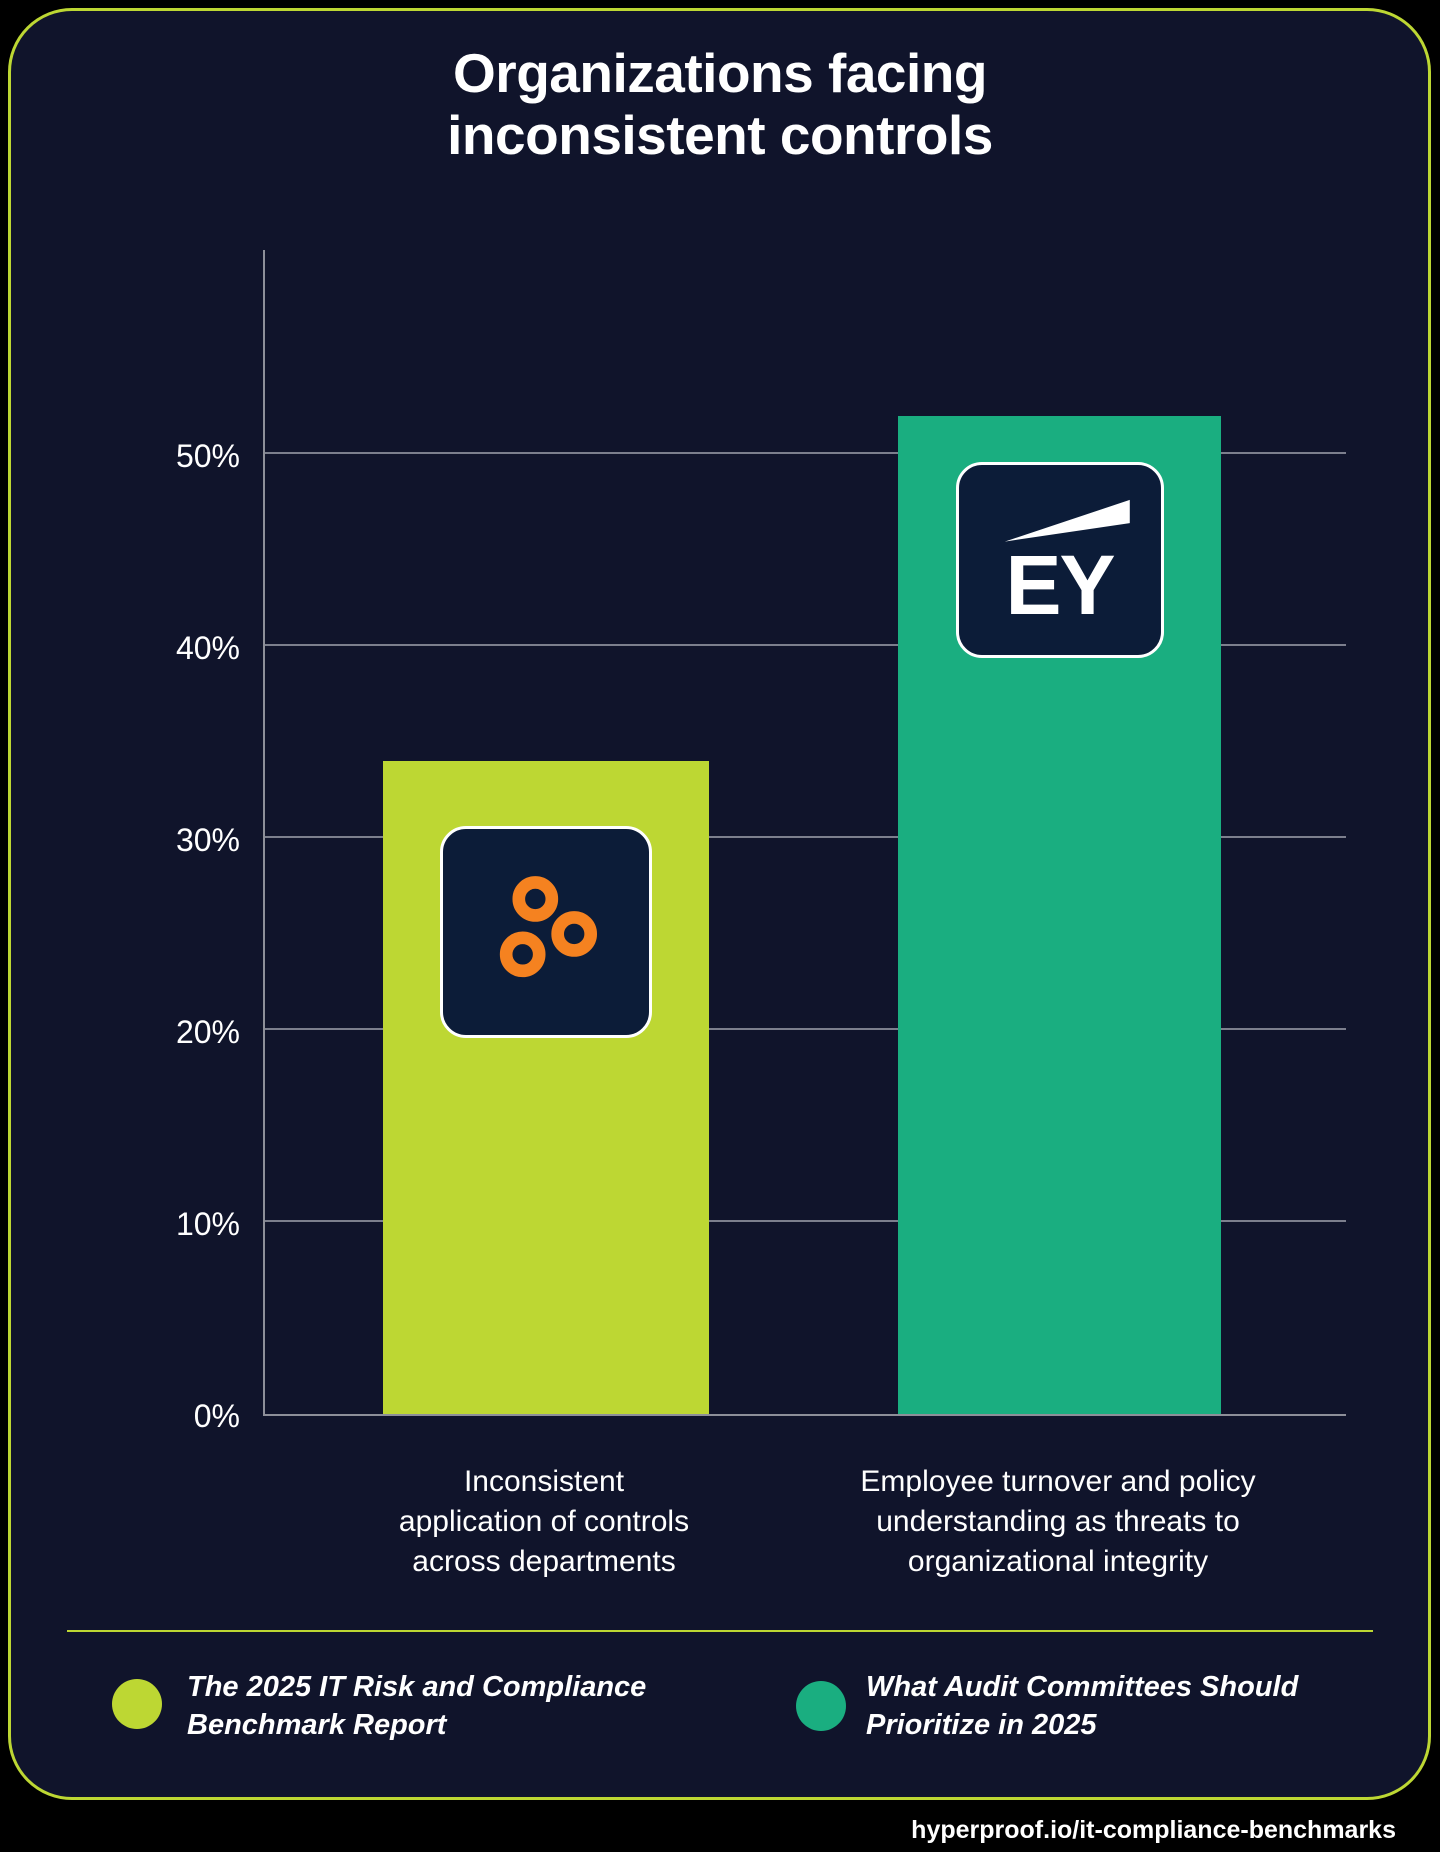 The height and width of the screenshot is (1852, 1440). What do you see at coordinates (720, 1631) in the screenshot?
I see `legend-divider` at bounding box center [720, 1631].